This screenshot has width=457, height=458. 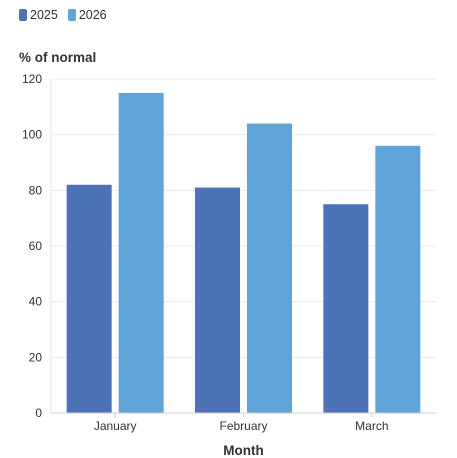 What do you see at coordinates (58, 57) in the screenshot?
I see `y-axis-label: % of normal` at bounding box center [58, 57].